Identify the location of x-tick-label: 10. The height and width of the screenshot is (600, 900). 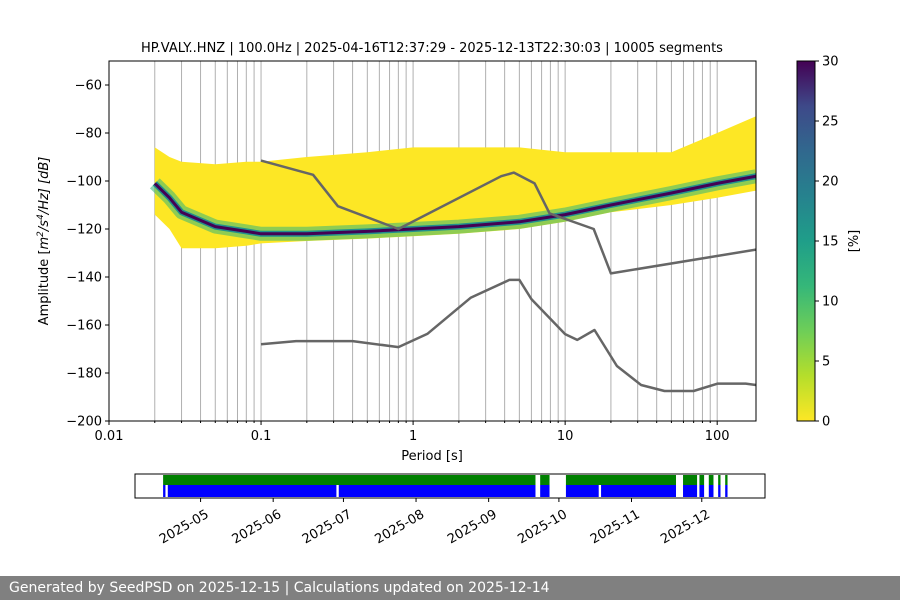
(565, 436).